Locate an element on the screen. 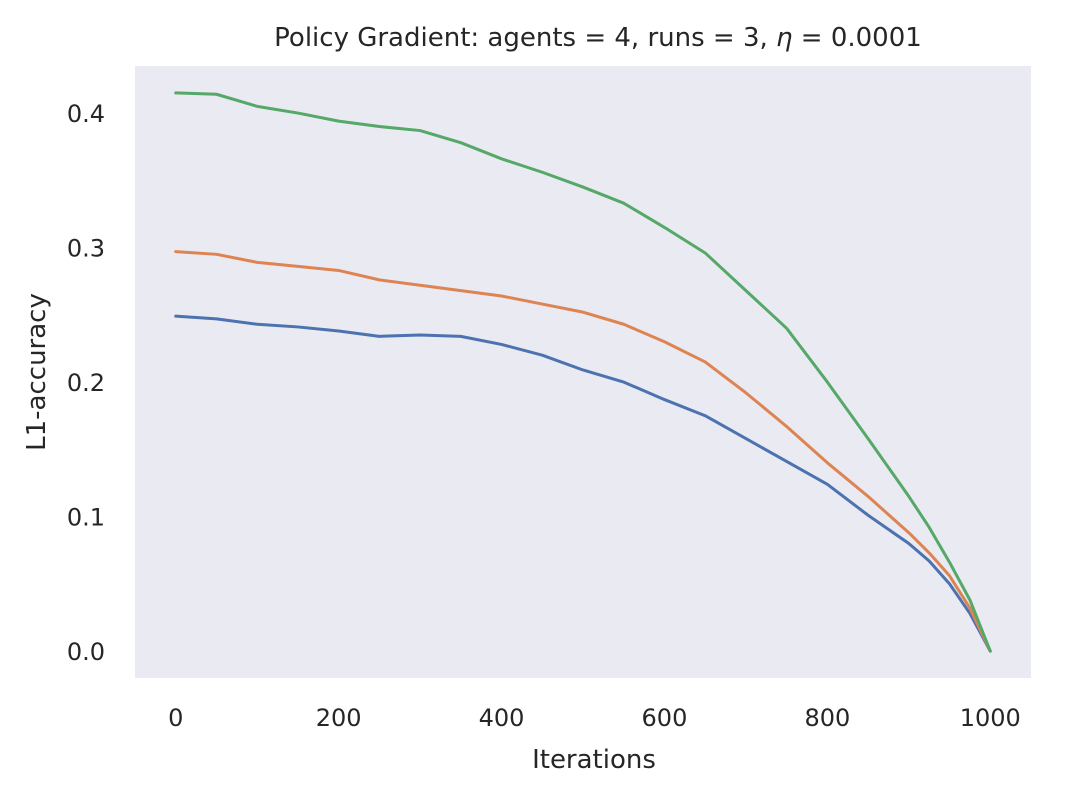  y-tick-label: 0.3 is located at coordinates (86, 249).